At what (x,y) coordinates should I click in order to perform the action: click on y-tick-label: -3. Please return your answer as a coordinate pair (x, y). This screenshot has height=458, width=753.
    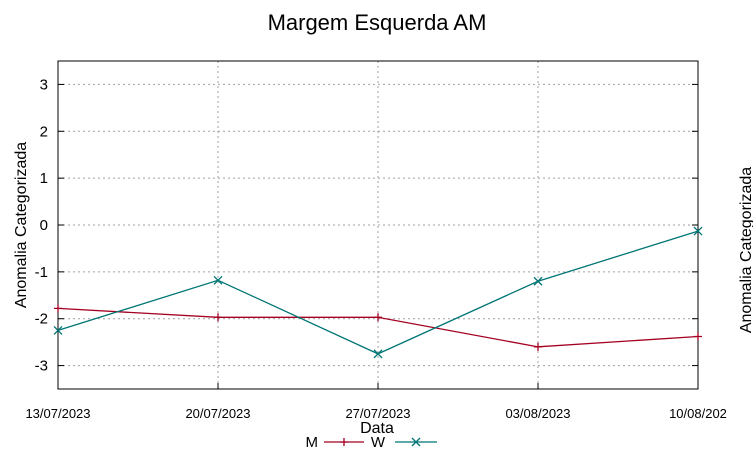
    Looking at the image, I should click on (41, 366).